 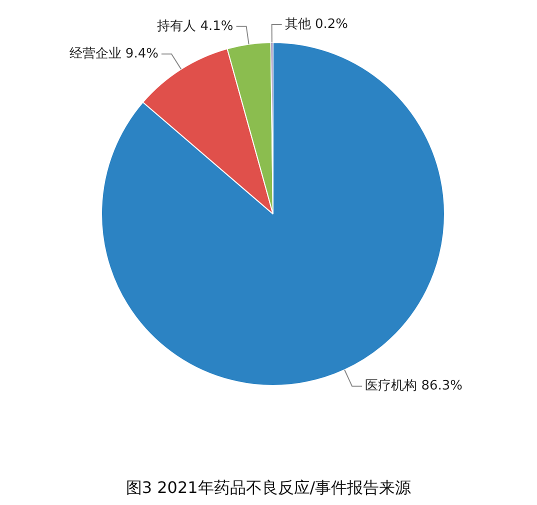 What do you see at coordinates (195, 26) in the screenshot?
I see `slice-label: 持有人 4.1%` at bounding box center [195, 26].